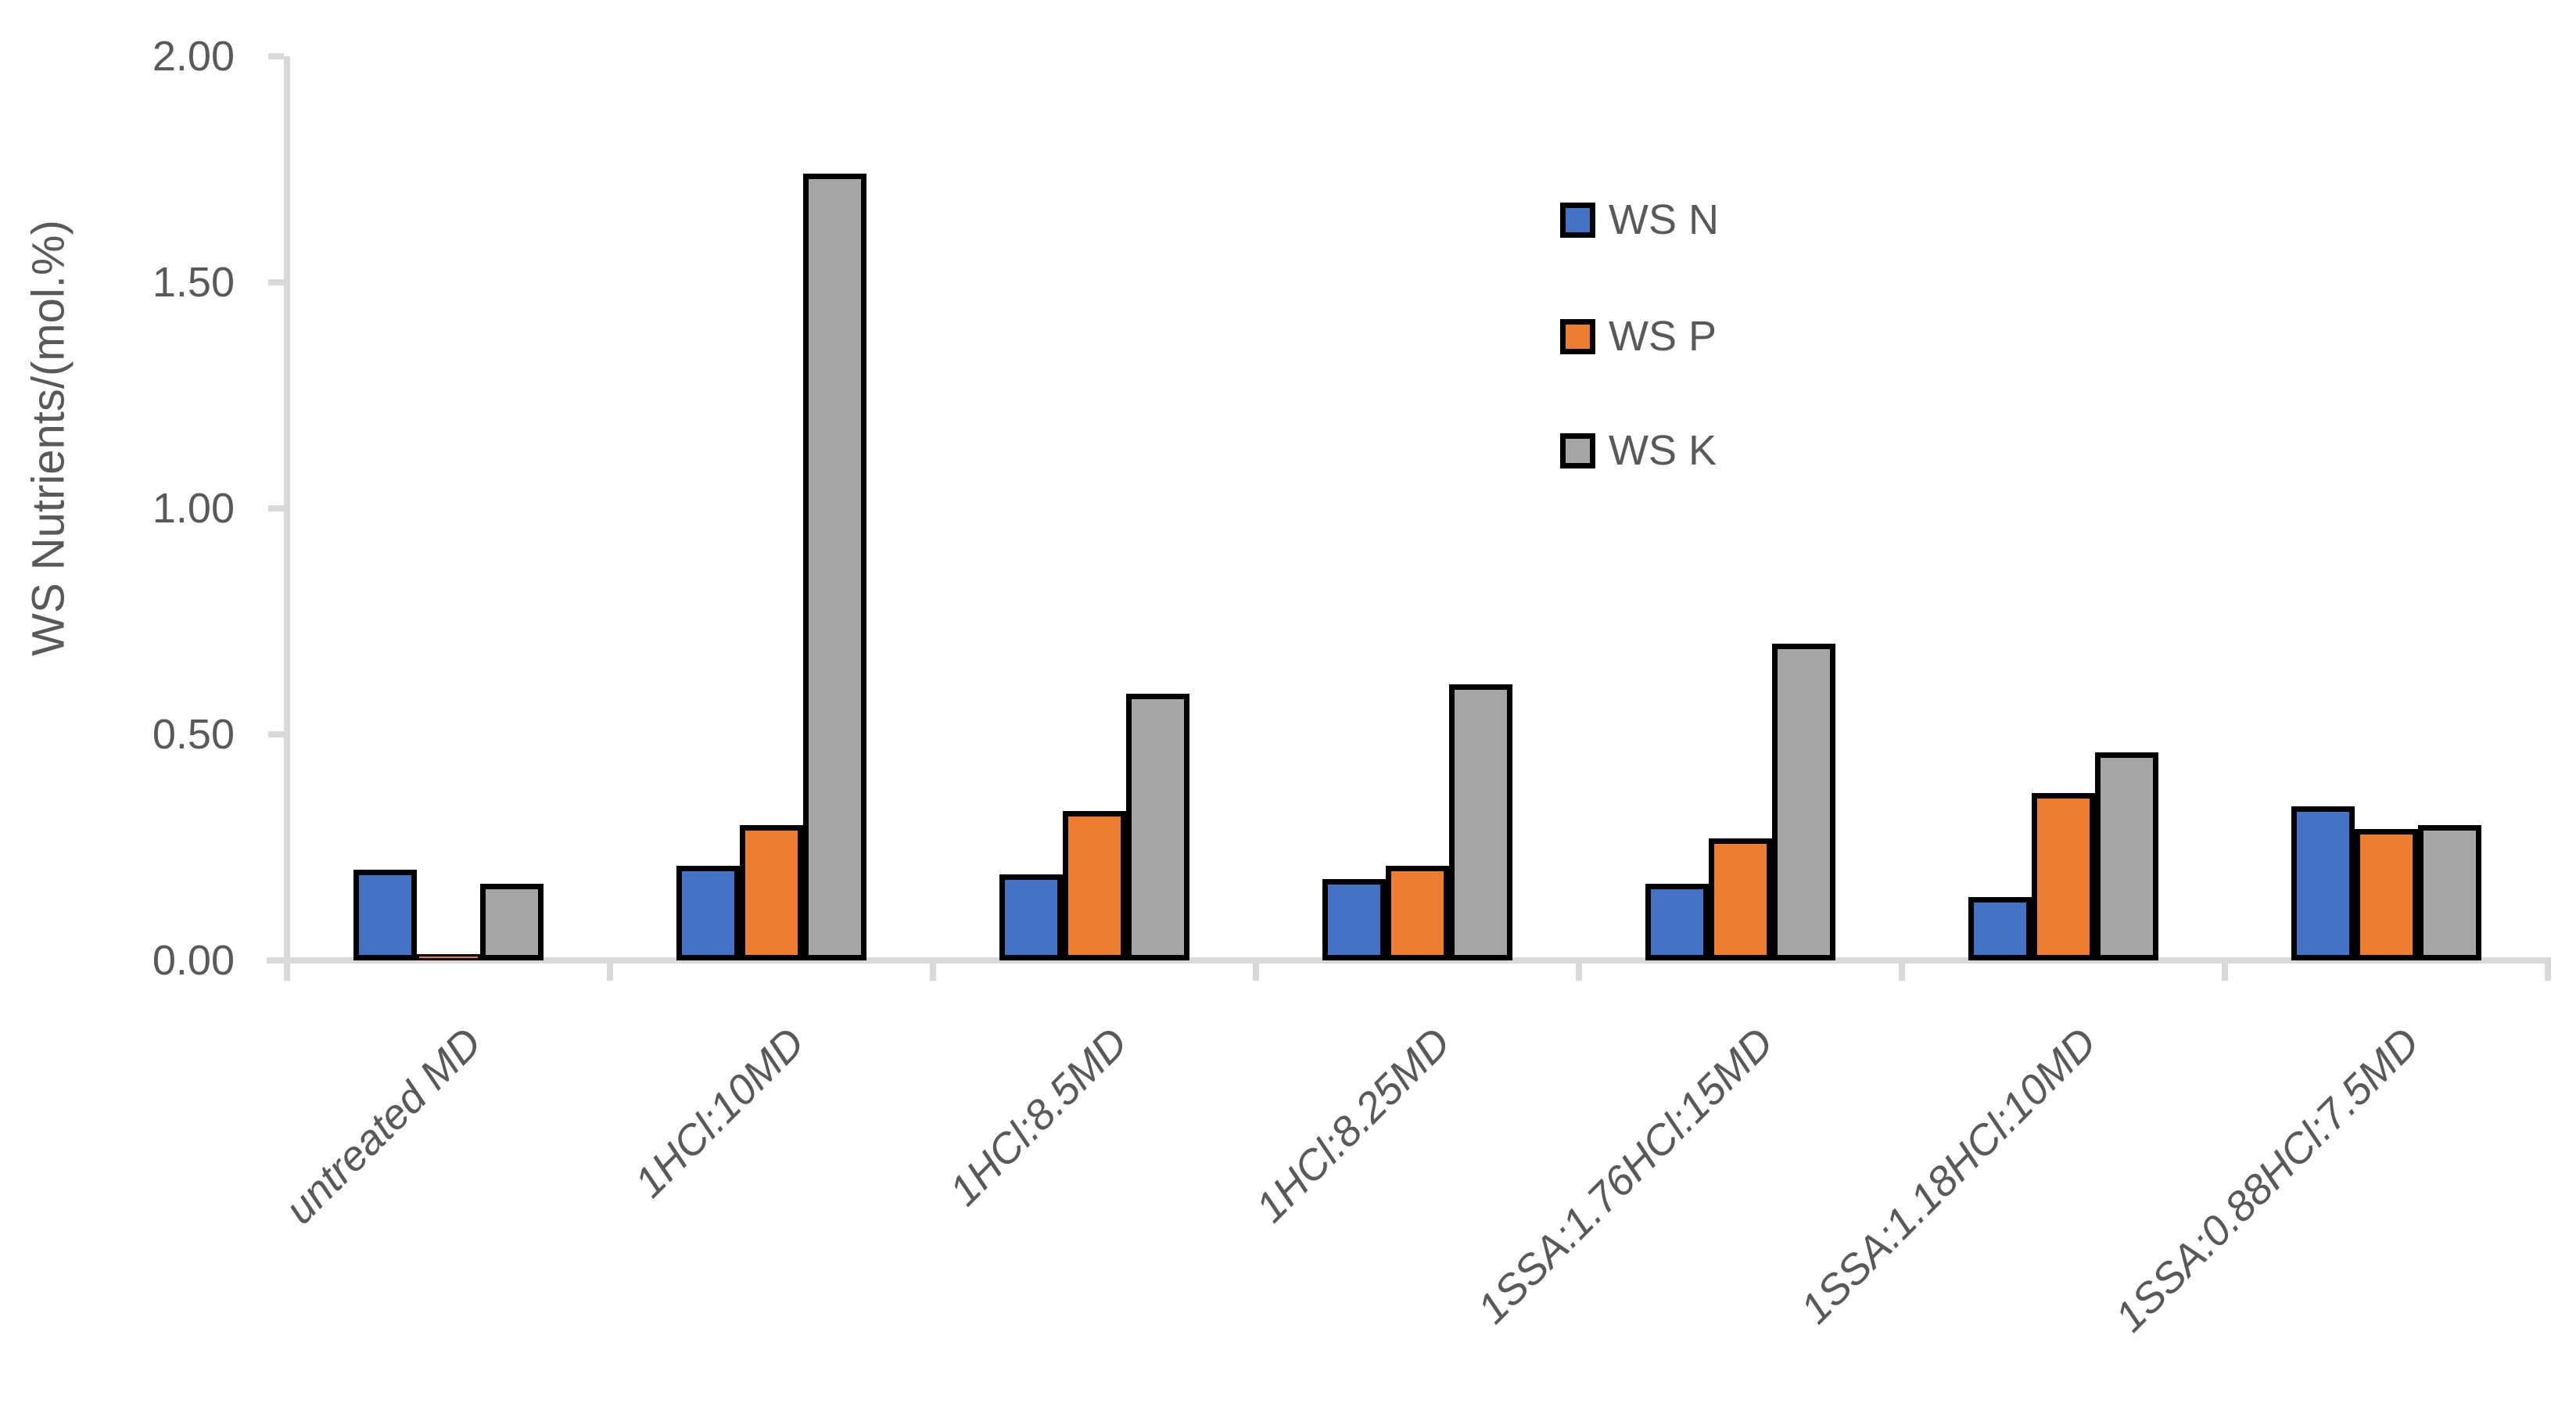  Describe the element at coordinates (1577, 220) in the screenshot. I see `legend-swatch-ws-n` at that location.